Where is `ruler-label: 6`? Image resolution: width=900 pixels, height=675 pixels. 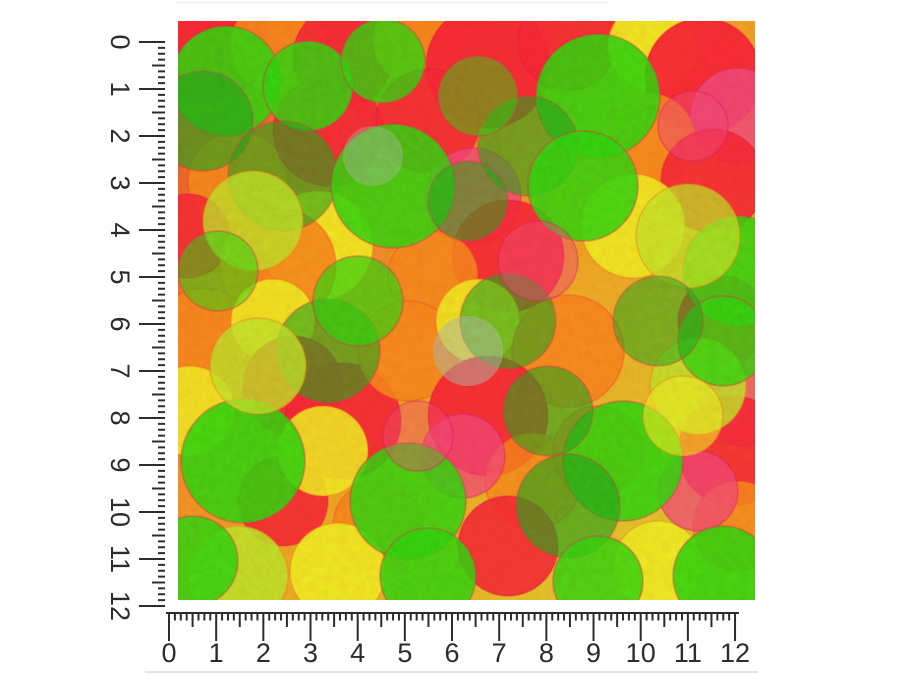
ruler-label: 6 is located at coordinates (120, 323).